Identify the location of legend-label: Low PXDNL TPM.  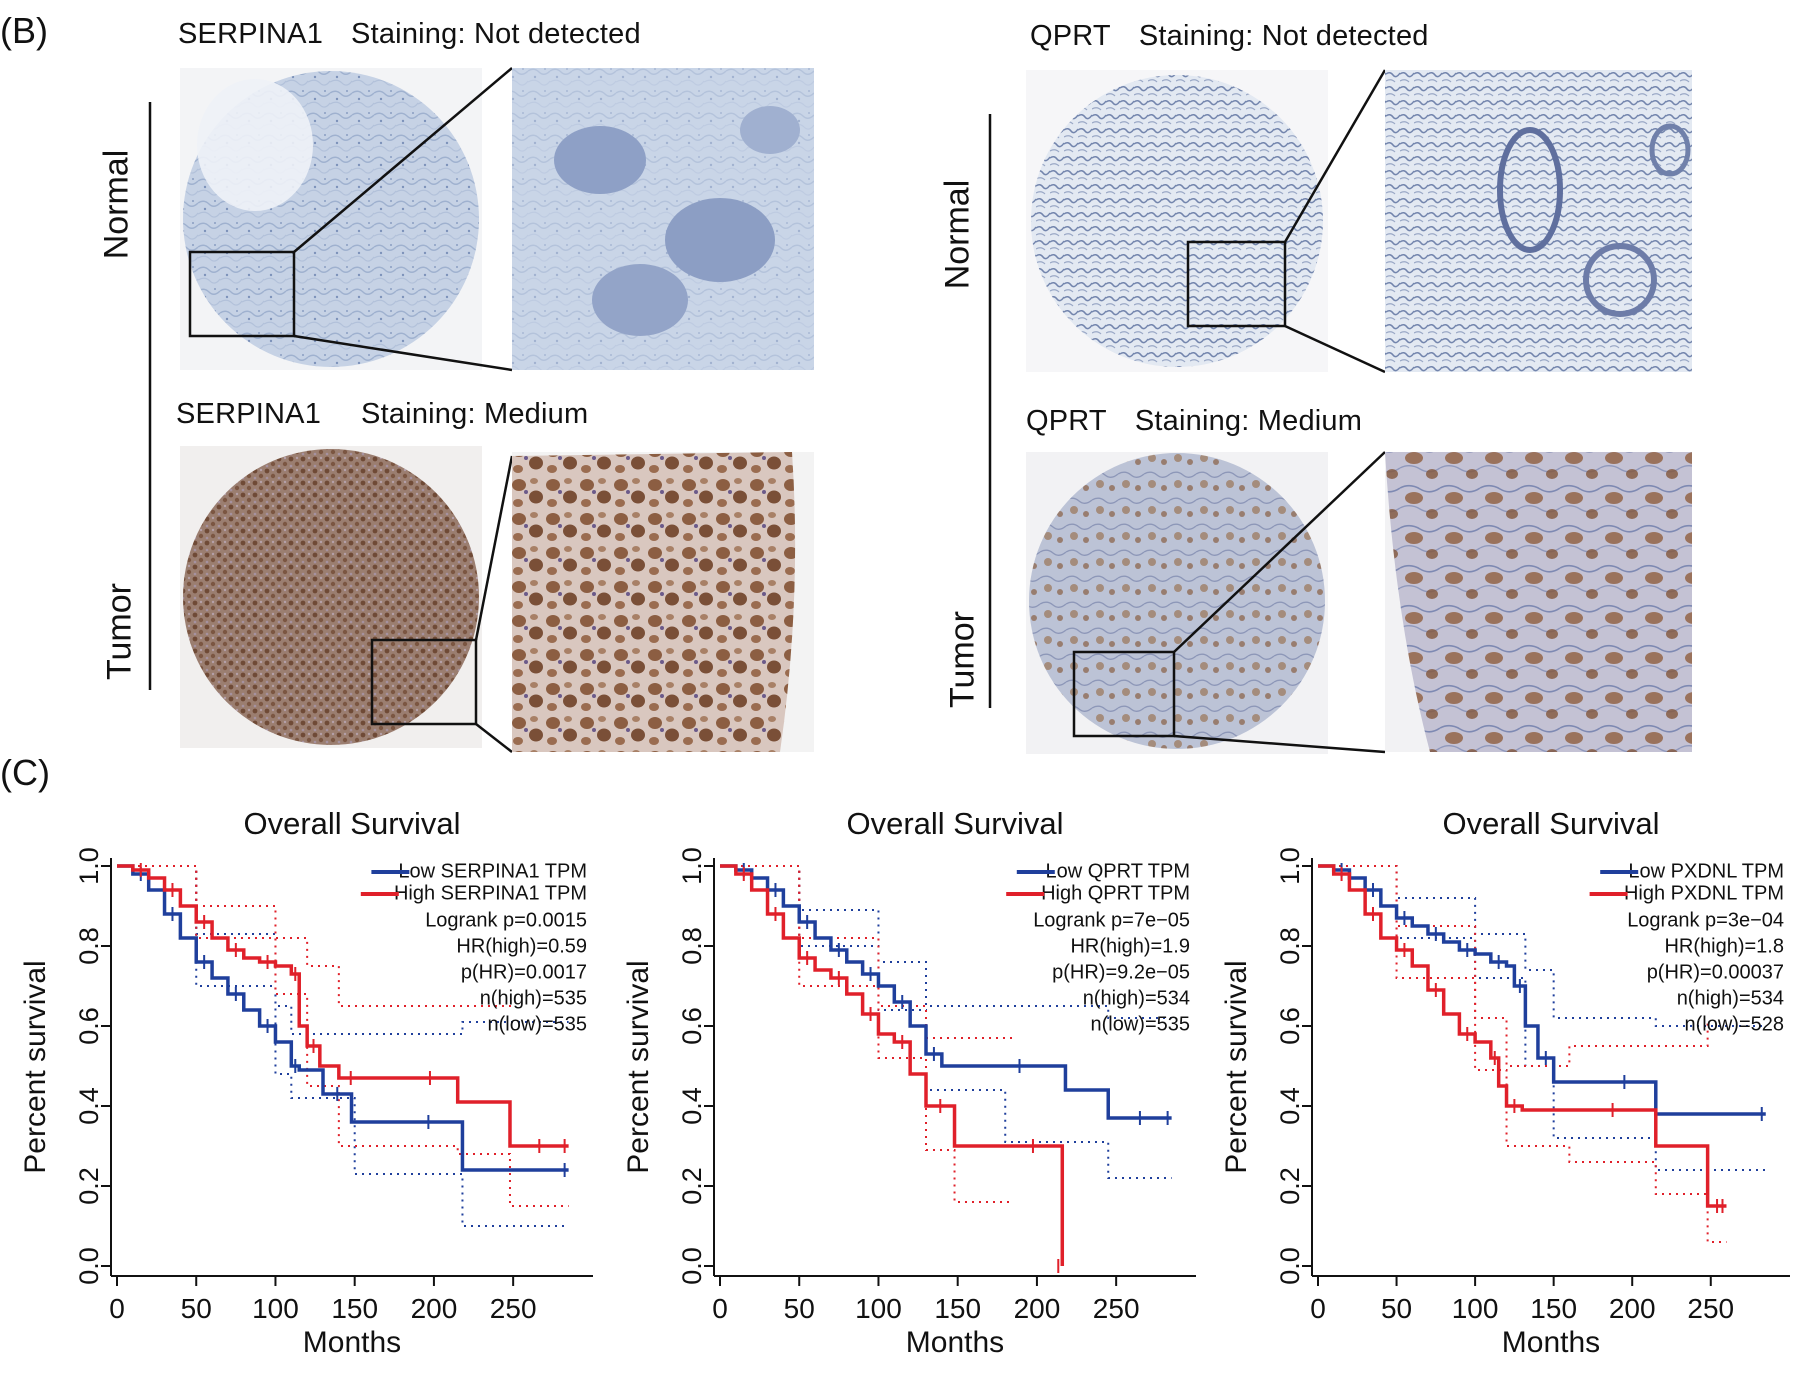
(1706, 871).